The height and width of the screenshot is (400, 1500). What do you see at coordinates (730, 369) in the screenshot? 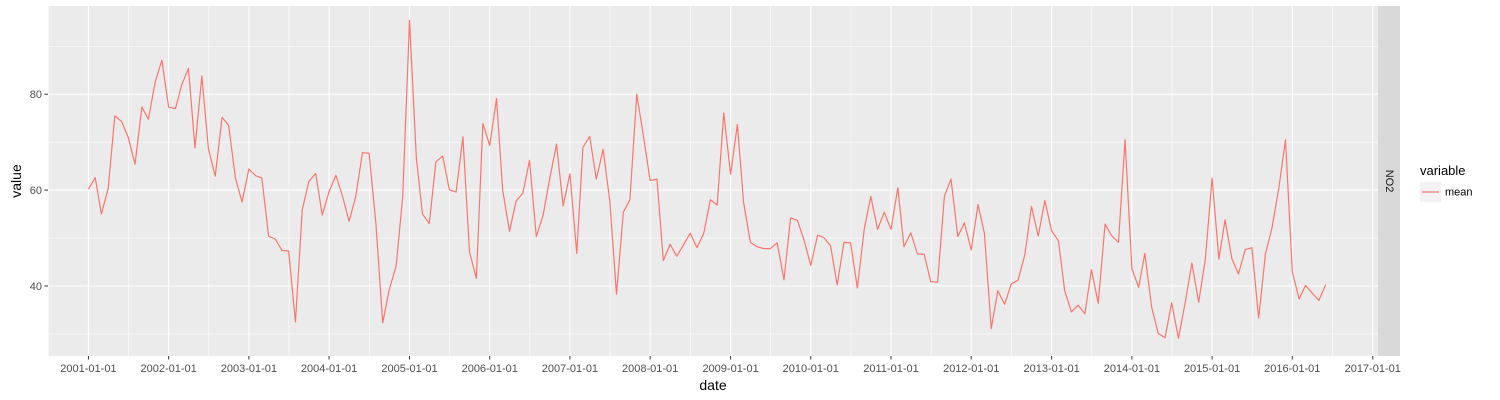
I see `x-tick-label-2009-01-01: 2009-01-01` at bounding box center [730, 369].